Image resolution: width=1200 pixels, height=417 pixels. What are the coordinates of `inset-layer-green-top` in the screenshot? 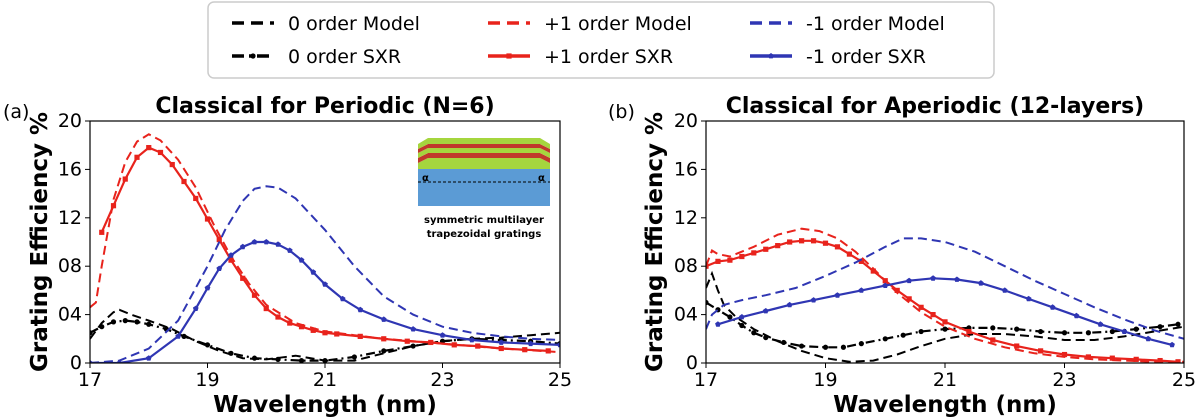 It's located at (484, 143).